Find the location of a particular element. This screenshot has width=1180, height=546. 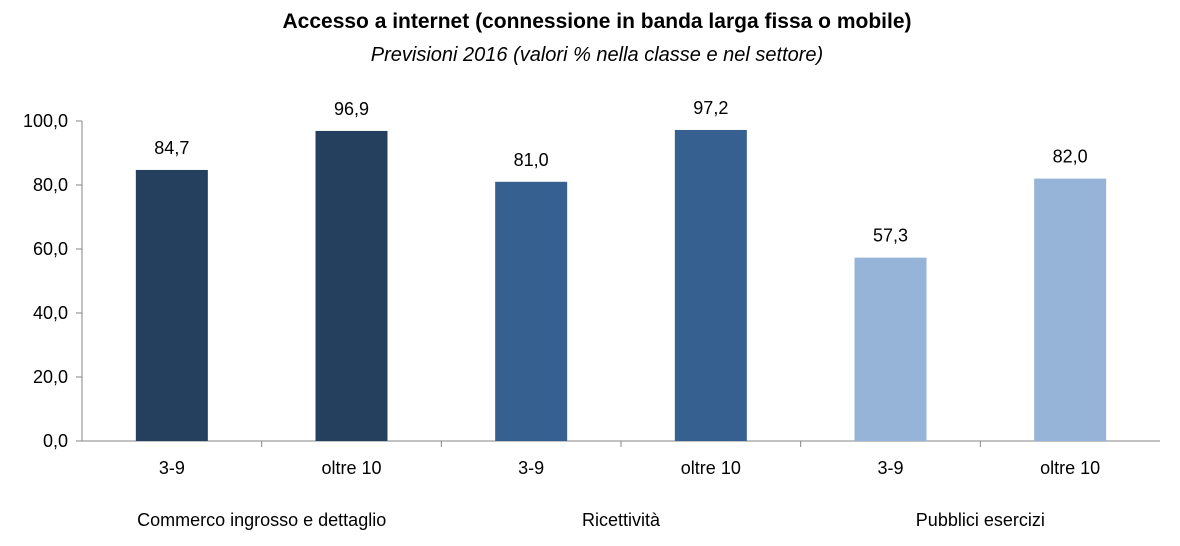

group-label: Commerco ingrosso e dettaglio is located at coordinates (261, 520).